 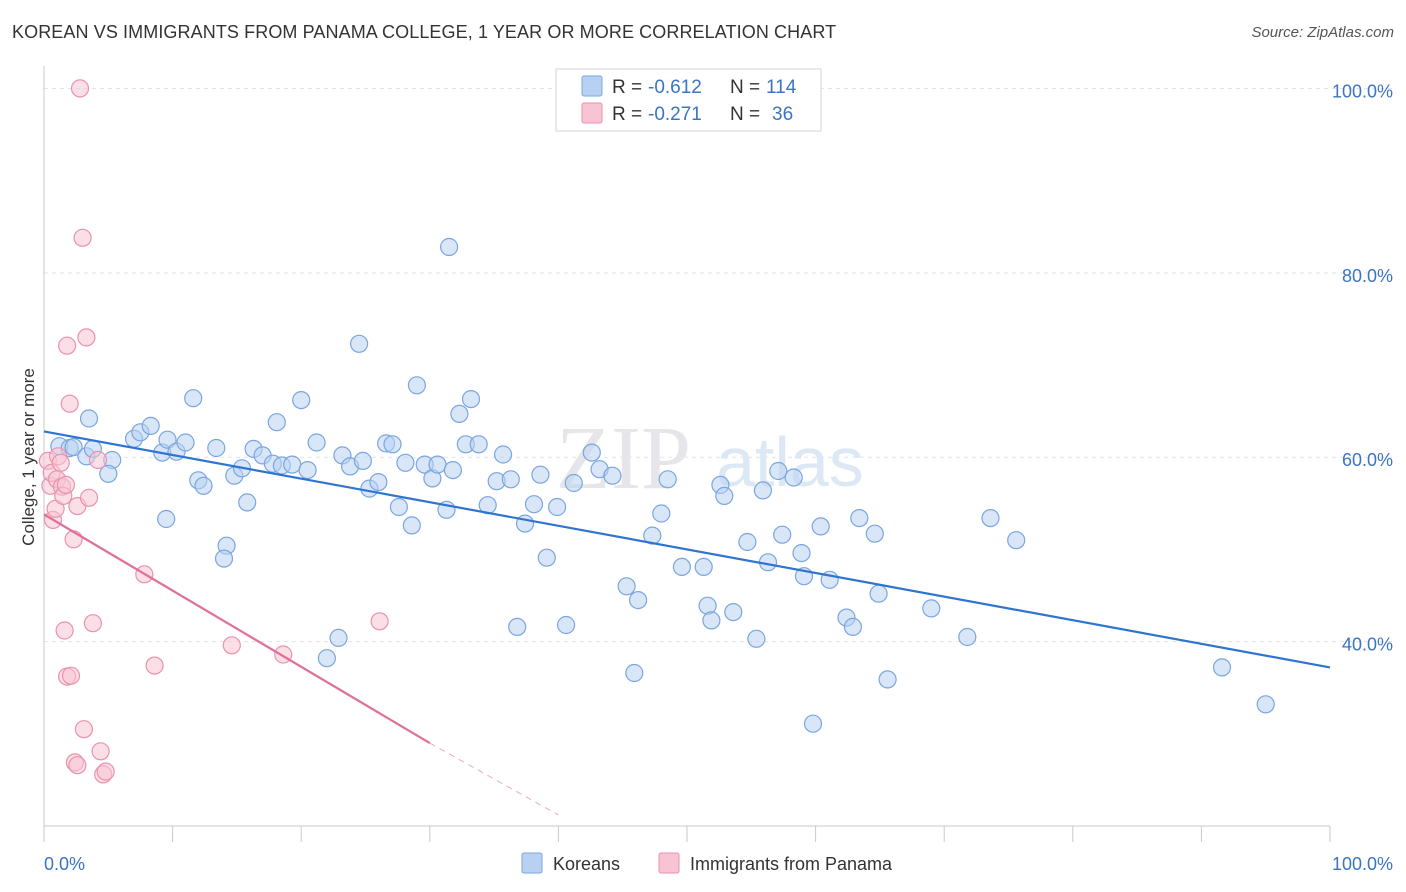 I want to click on legend-n-label-0: N =, so click(x=747, y=87).